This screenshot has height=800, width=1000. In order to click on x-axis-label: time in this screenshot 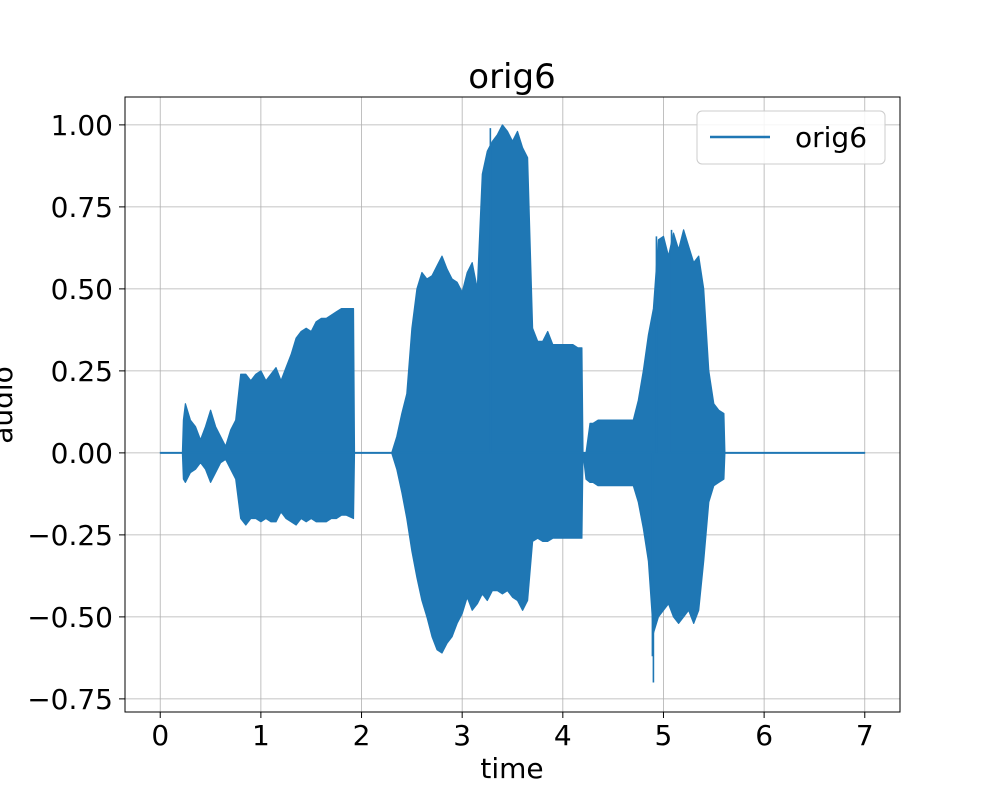, I will do `click(511, 768)`.